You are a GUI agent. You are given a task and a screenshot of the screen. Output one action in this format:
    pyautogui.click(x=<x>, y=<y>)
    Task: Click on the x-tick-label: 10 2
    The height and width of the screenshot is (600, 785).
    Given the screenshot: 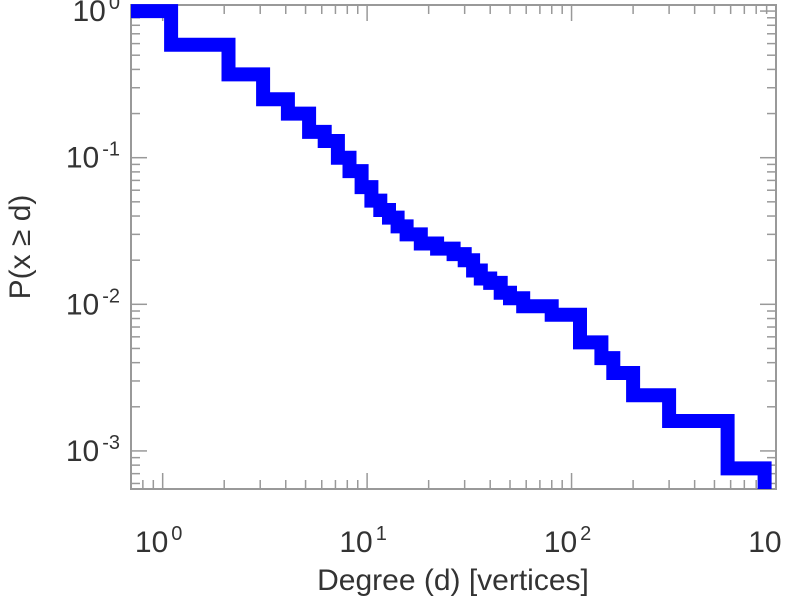 What is the action you would take?
    pyautogui.click(x=568, y=541)
    